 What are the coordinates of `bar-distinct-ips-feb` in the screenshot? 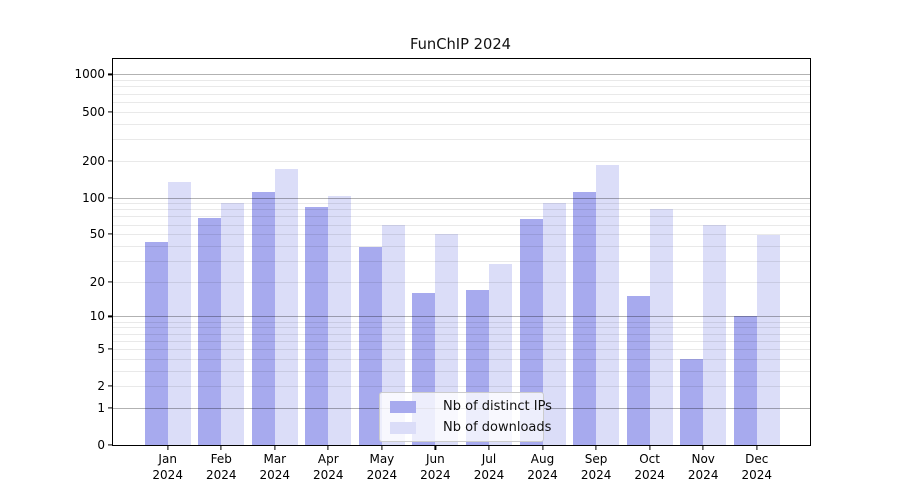 It's located at (210, 331).